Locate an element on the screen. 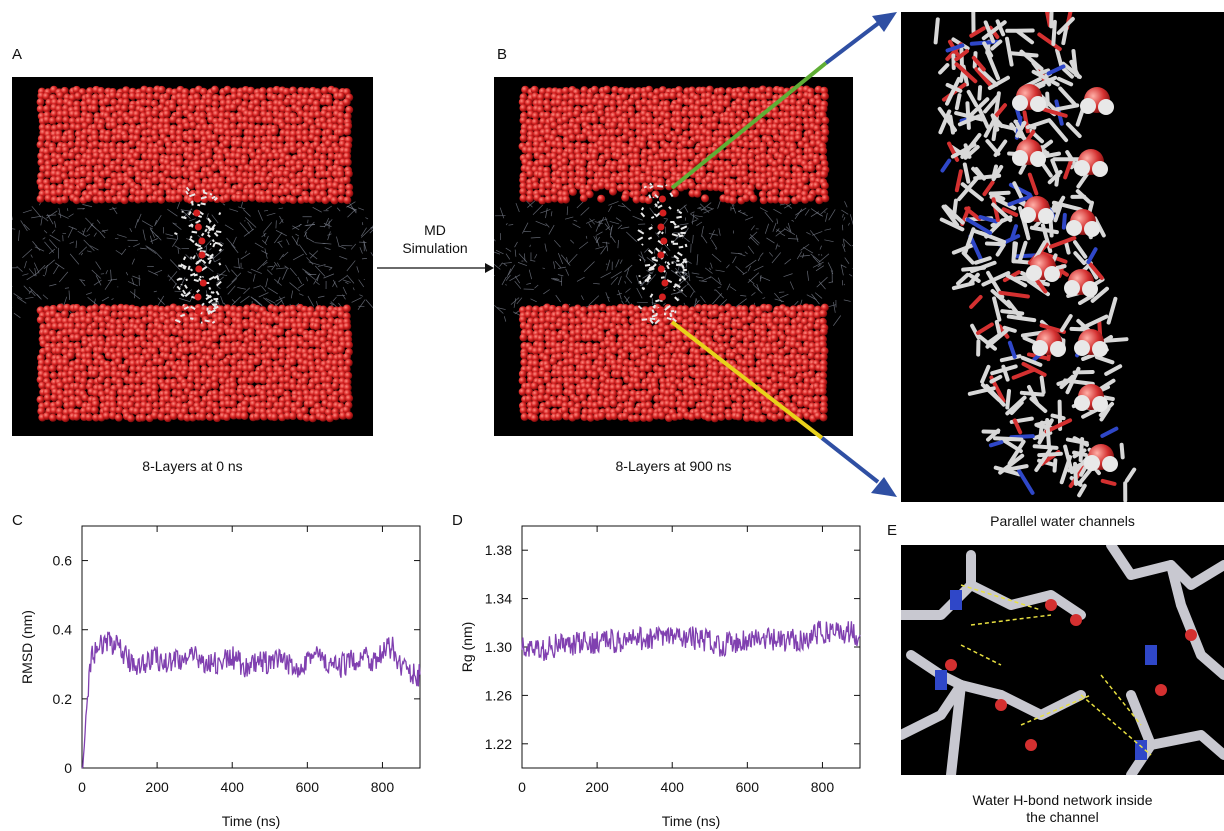 This screenshot has width=1224, height=831. caption-panel-b: 8-Layers at 900 ns is located at coordinates (673, 466).